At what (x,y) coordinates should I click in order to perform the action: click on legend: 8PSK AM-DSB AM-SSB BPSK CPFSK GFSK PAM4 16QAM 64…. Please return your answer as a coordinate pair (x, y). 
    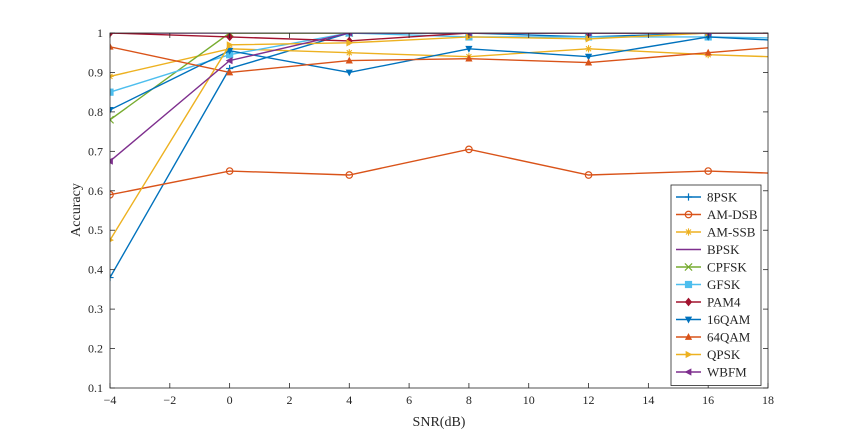
    Looking at the image, I should click on (716, 285).